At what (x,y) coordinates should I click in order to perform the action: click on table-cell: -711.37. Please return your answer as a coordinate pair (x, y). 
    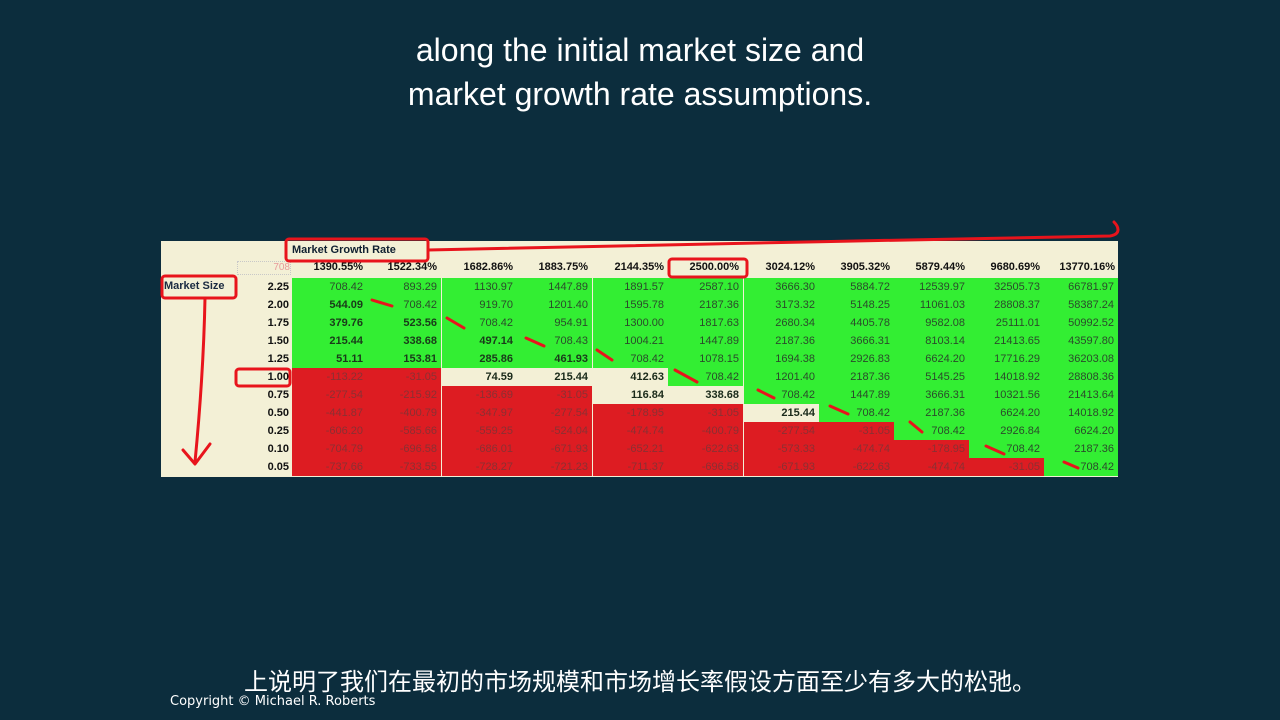
    Looking at the image, I should click on (630, 467).